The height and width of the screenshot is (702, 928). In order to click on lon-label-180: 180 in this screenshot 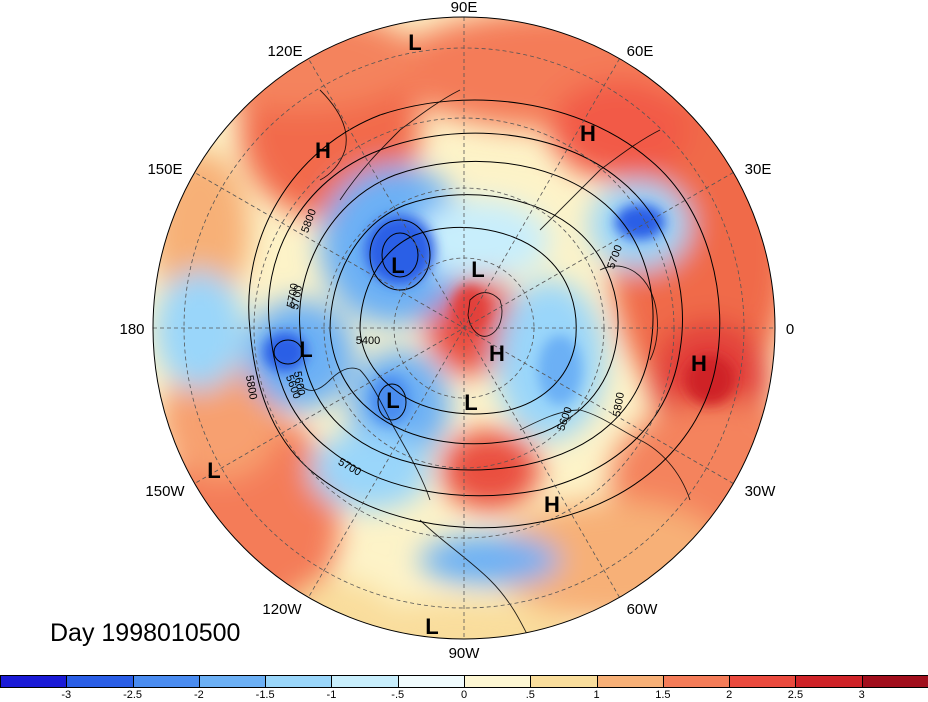, I will do `click(131, 329)`.